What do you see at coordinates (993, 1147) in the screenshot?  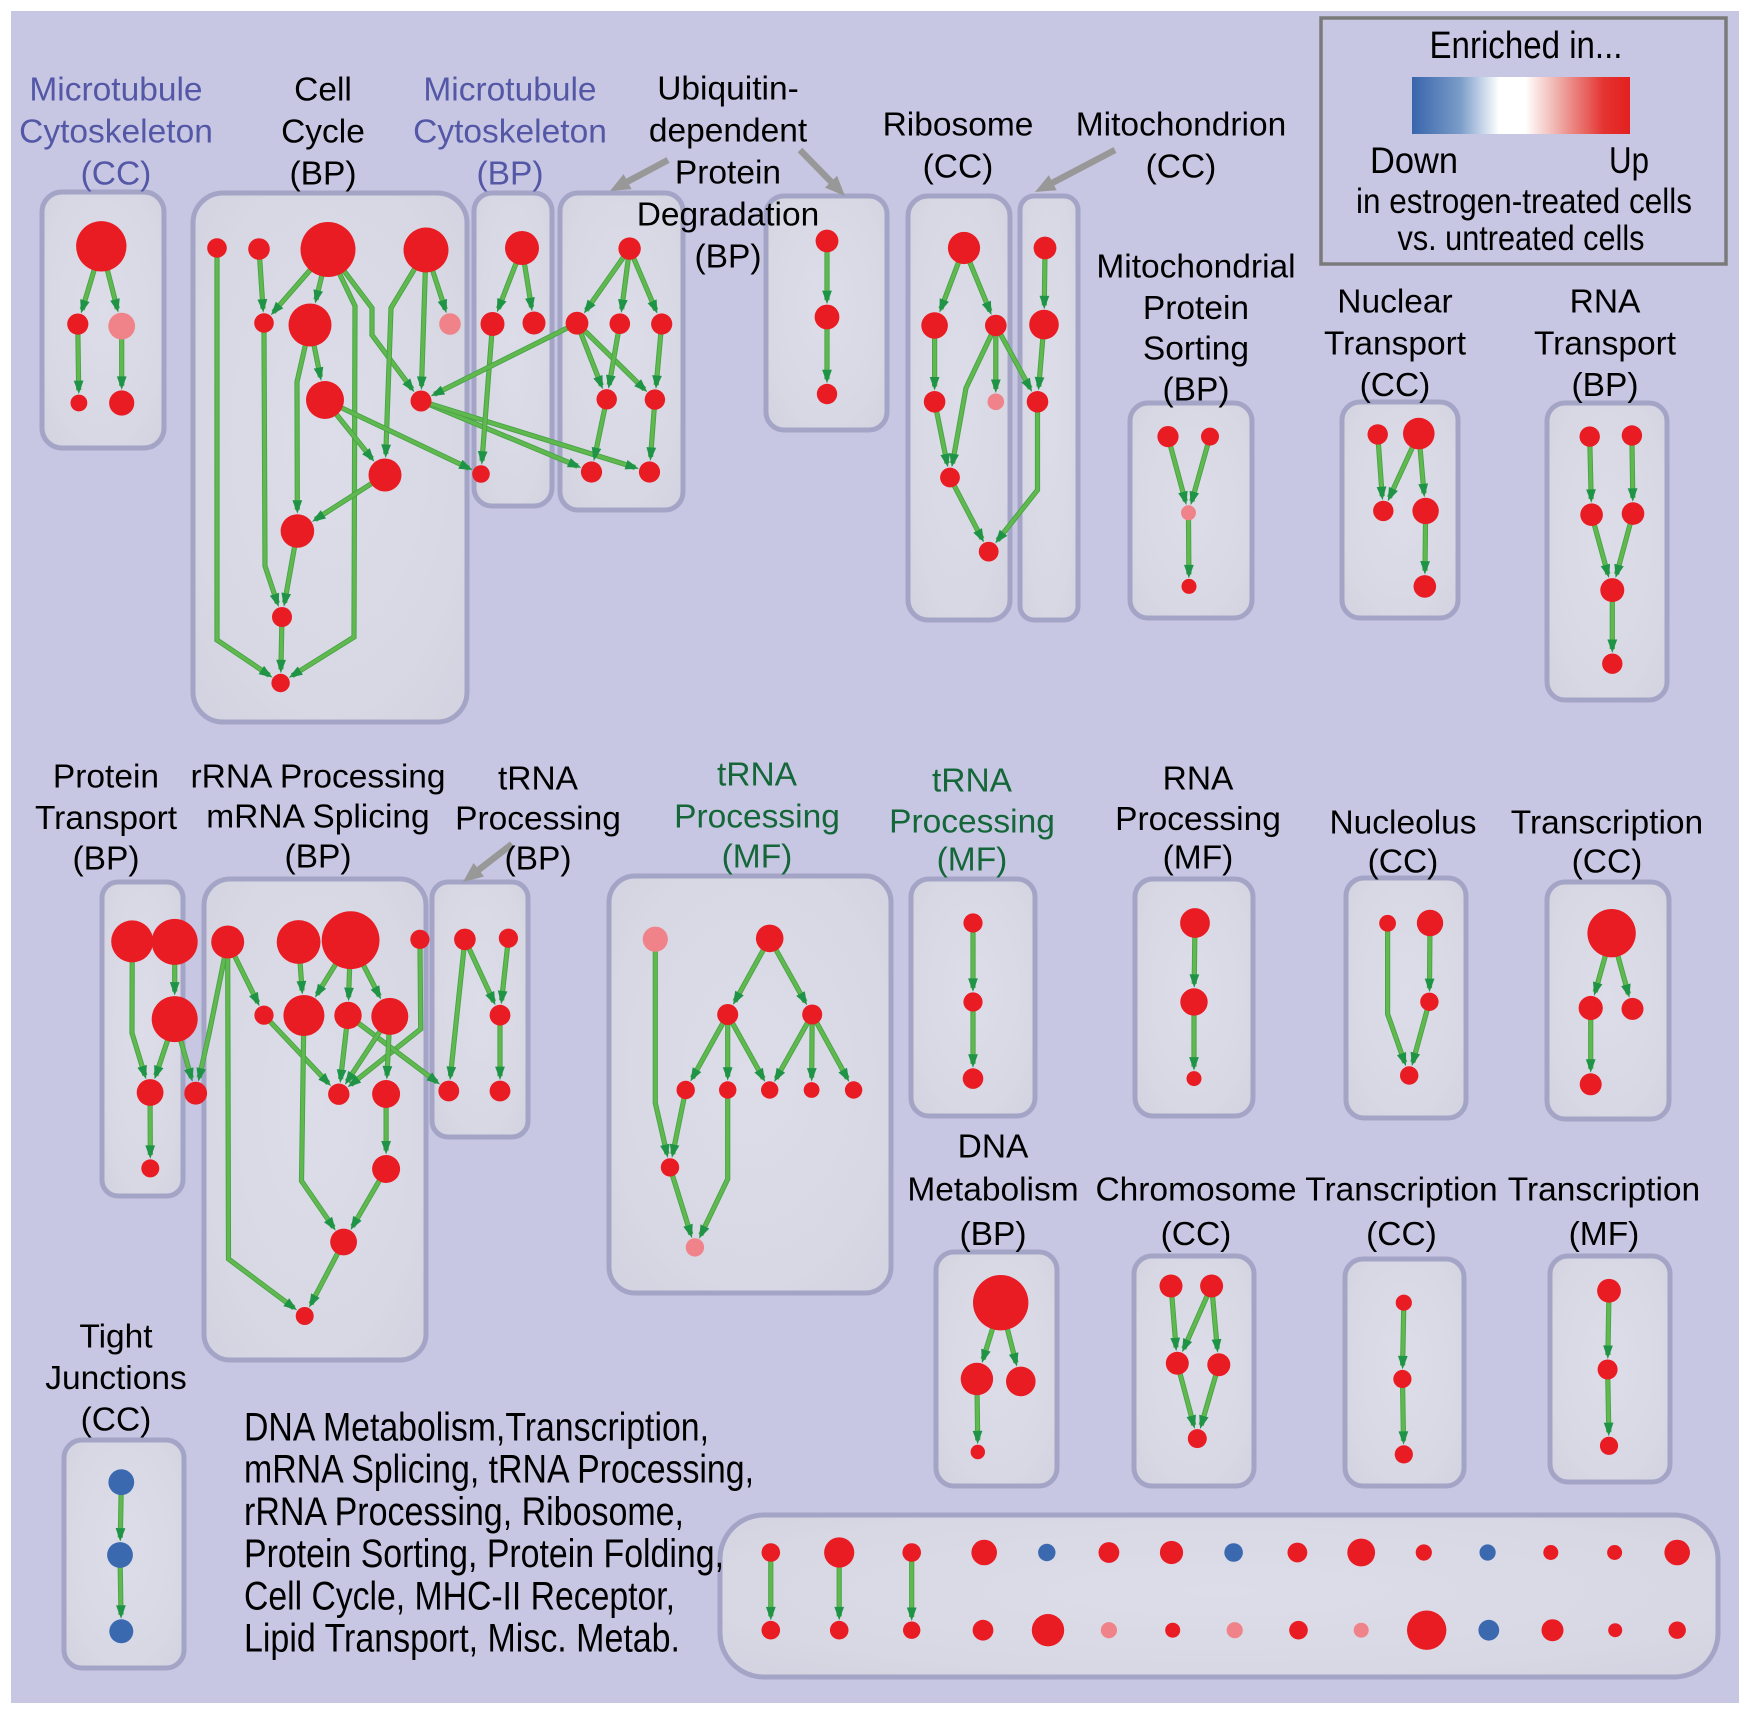 I see `svg-text: DNA` at bounding box center [993, 1147].